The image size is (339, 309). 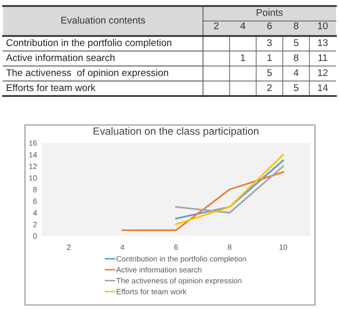 I want to click on y-tick-label: Contribution in the portfolio completion, so click(x=89, y=43).